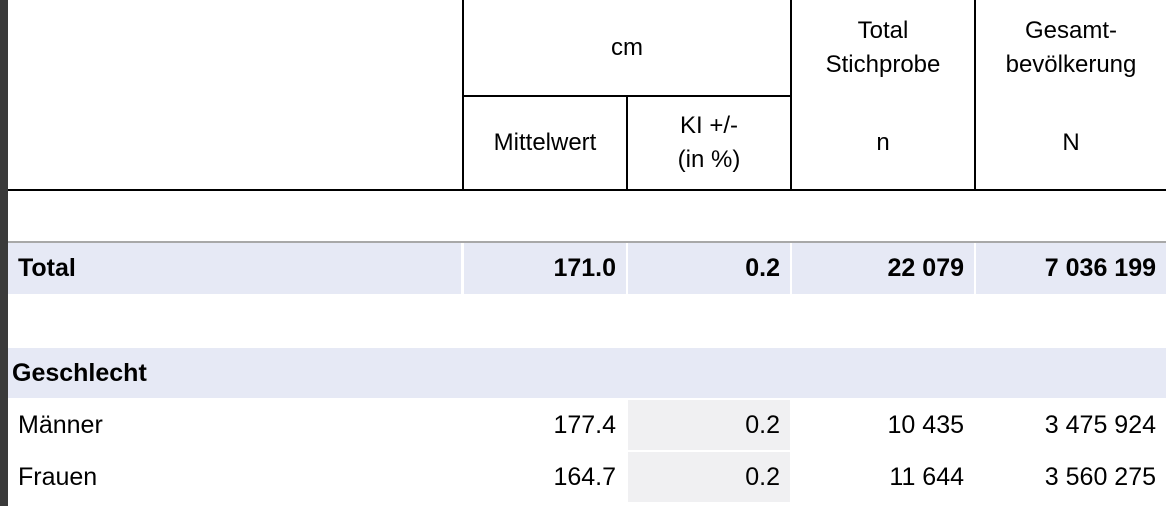  I want to click on row-ci-maenner: 0.2, so click(709, 425).